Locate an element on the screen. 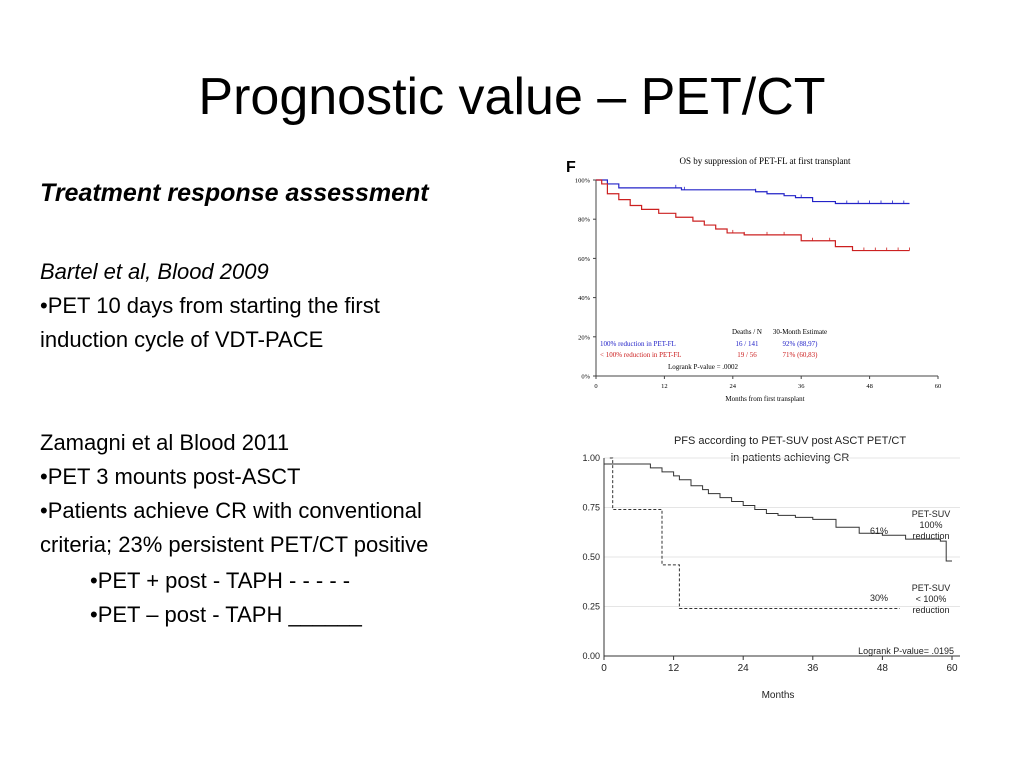 This screenshot has width=1024, height=768. chart2-xlabel: Months is located at coordinates (778, 695).